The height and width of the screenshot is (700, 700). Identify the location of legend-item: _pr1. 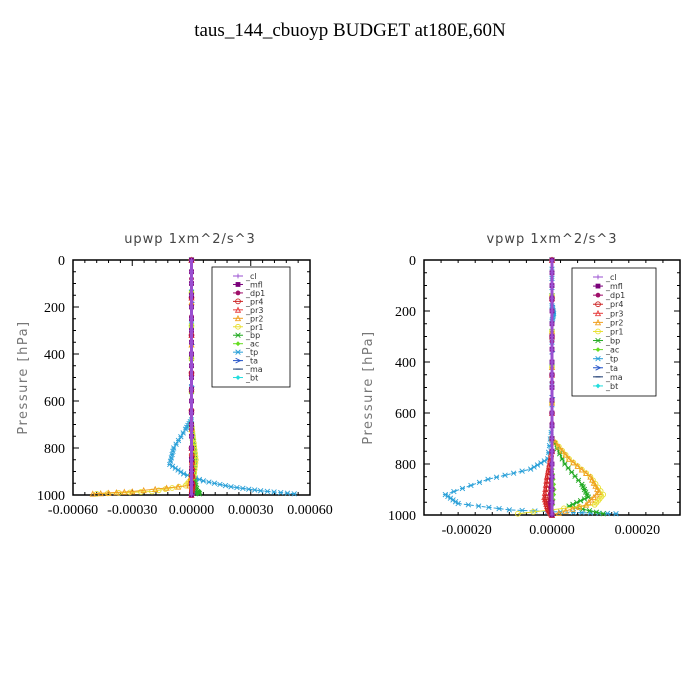
(608, 331).